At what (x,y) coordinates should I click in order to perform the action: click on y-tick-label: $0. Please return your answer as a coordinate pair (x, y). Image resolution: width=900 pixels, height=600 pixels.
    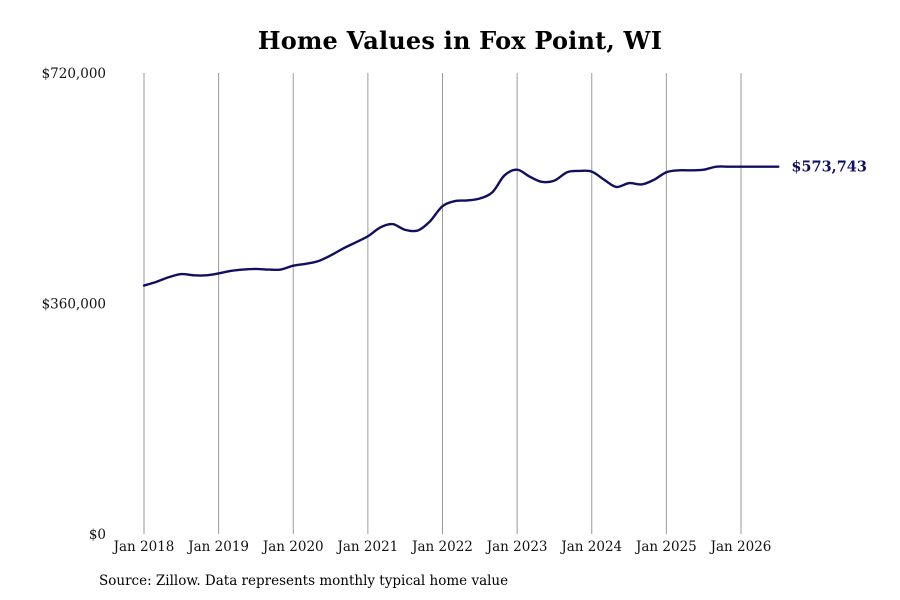
    Looking at the image, I should click on (97, 535).